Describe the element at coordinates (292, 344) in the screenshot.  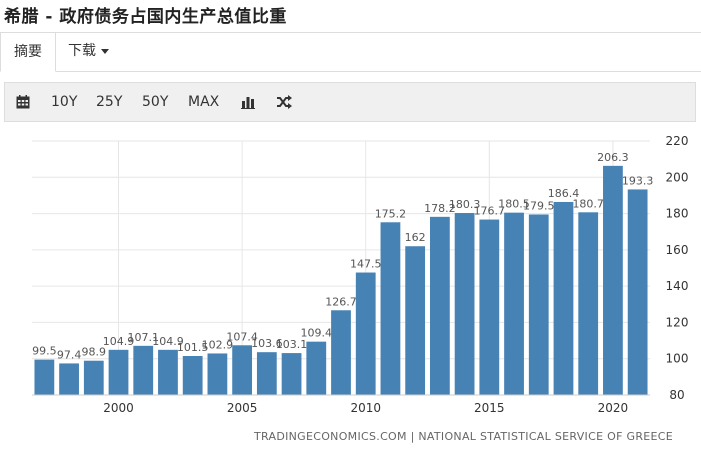
I see `data-label: 103.1` at that location.